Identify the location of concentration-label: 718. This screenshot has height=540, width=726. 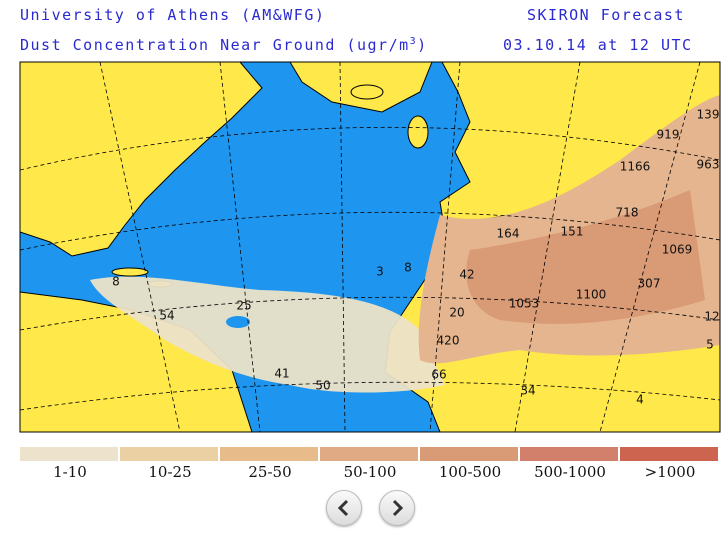
(627, 213).